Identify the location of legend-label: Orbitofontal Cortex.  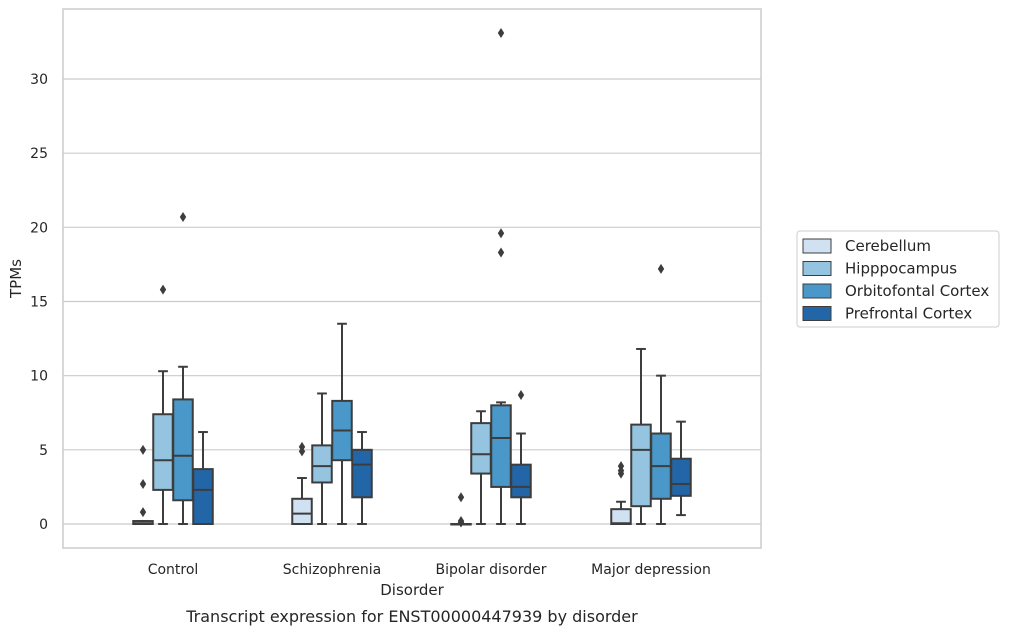
(917, 291).